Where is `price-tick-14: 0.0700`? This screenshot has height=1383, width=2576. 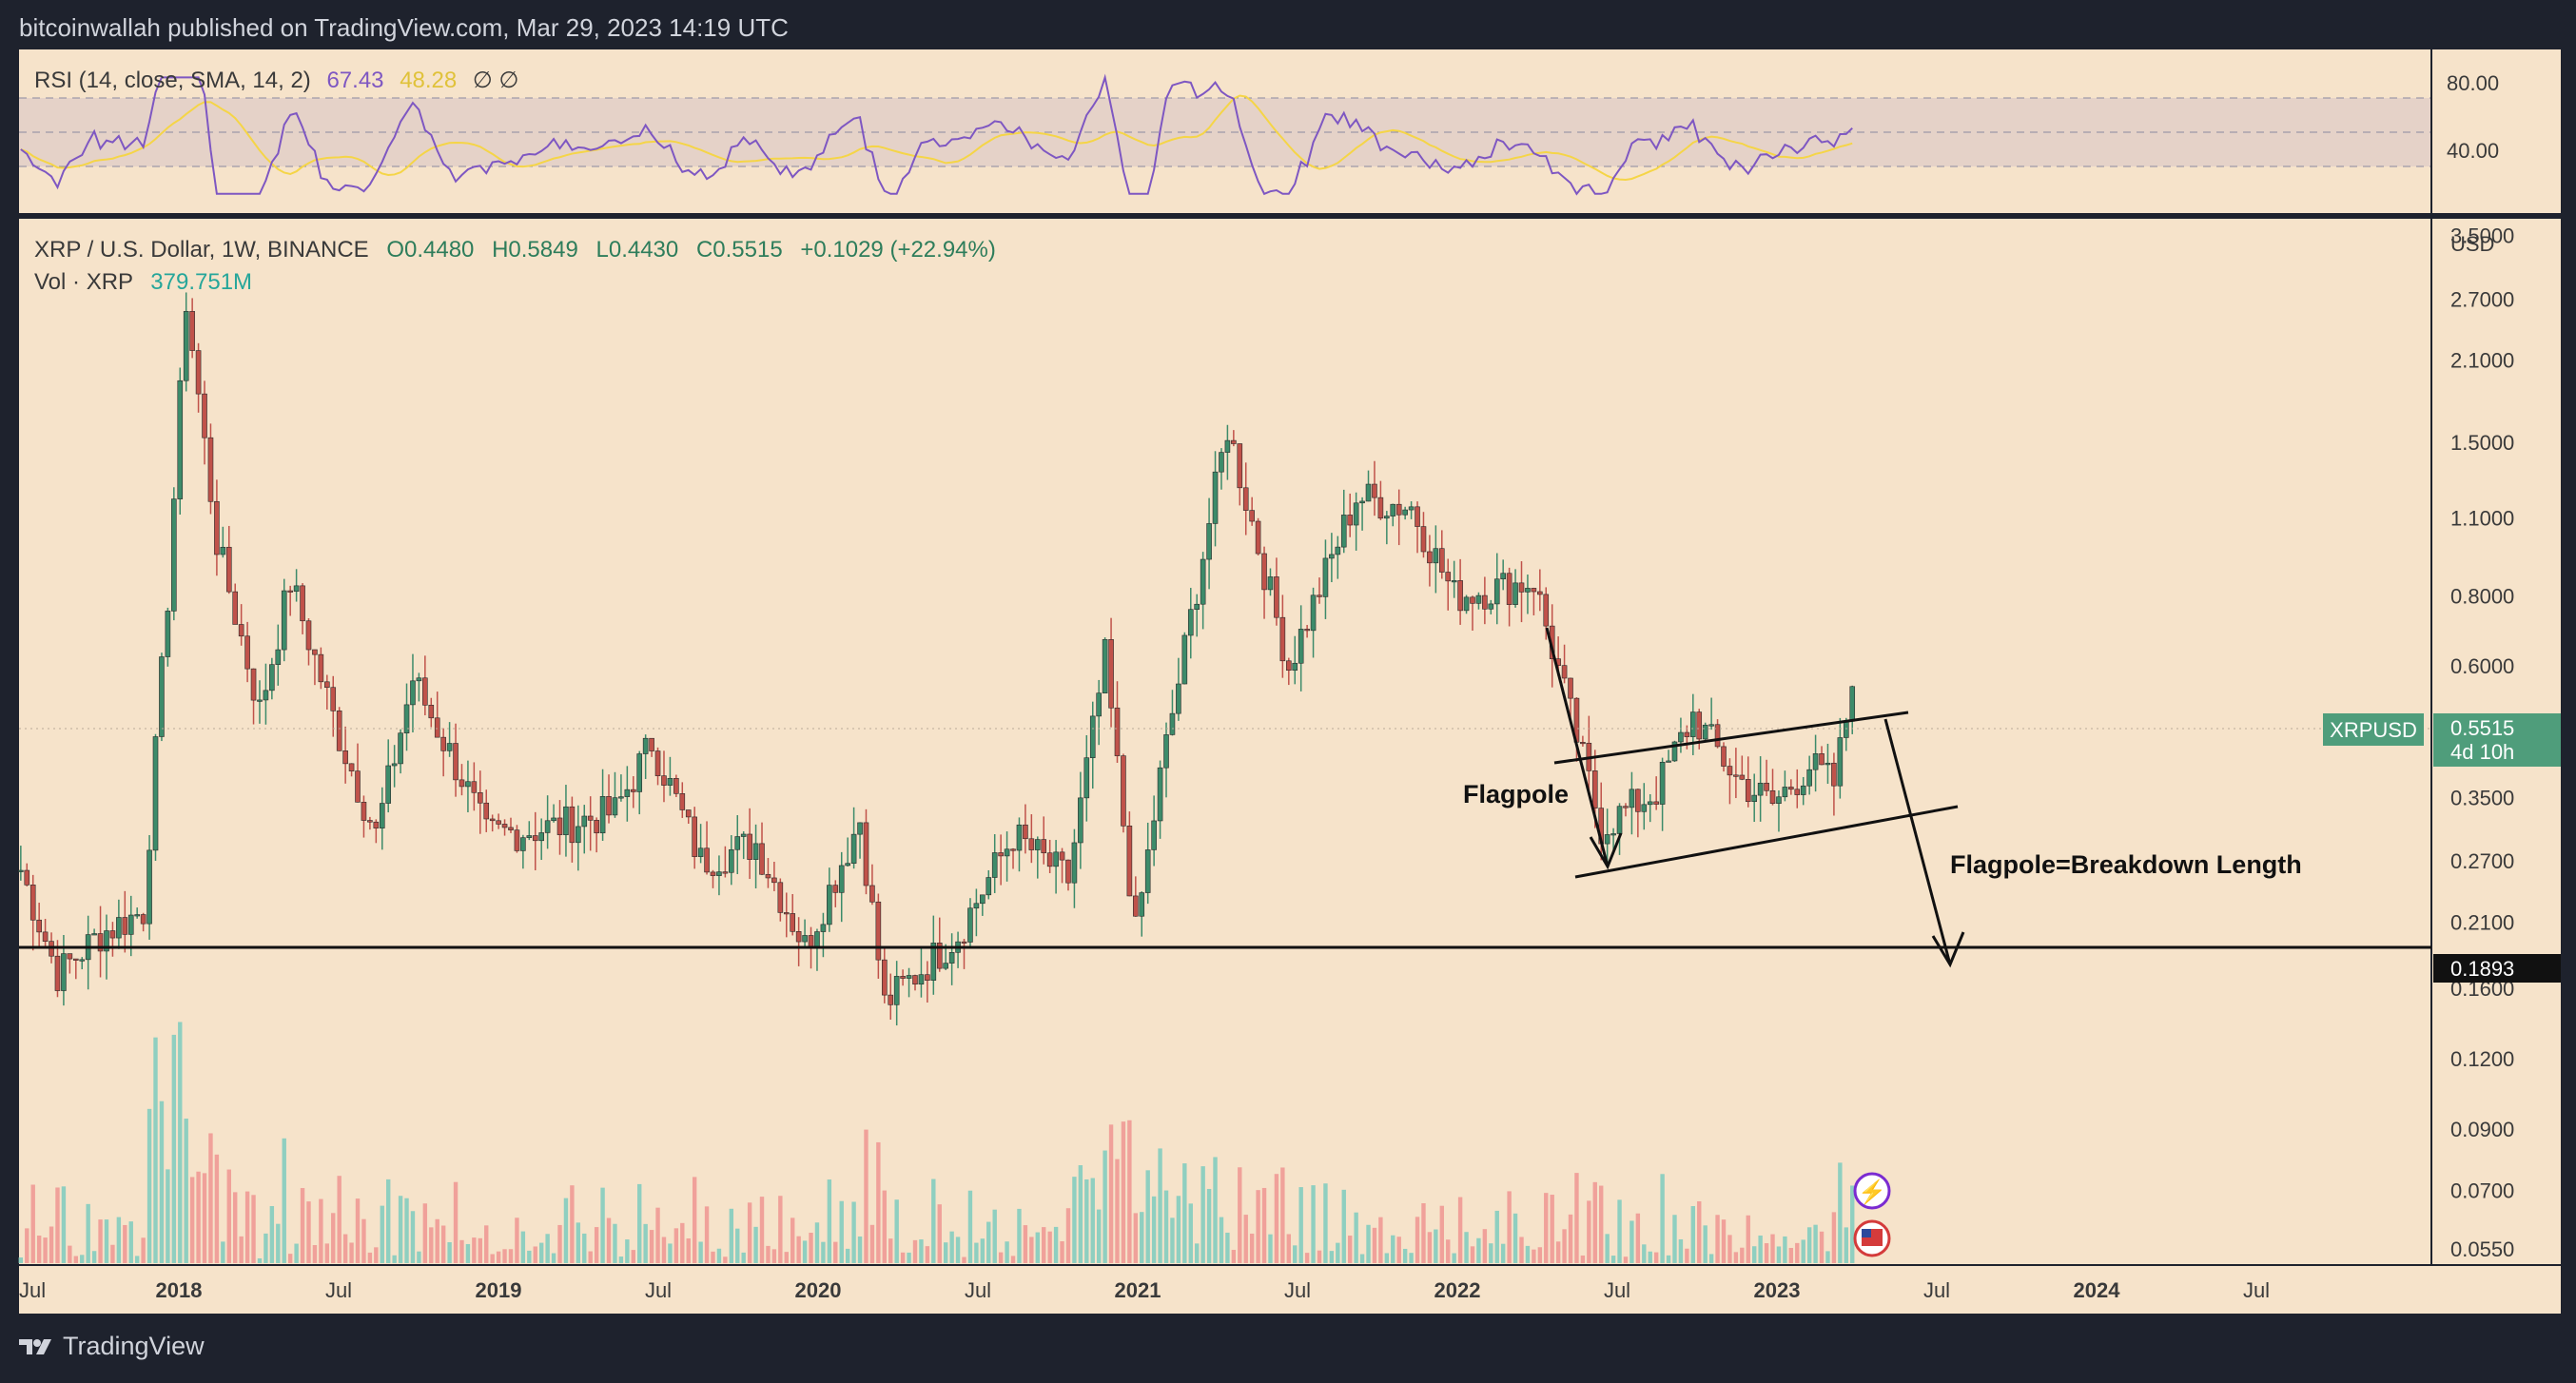
price-tick-14: 0.0700 is located at coordinates (2482, 1190).